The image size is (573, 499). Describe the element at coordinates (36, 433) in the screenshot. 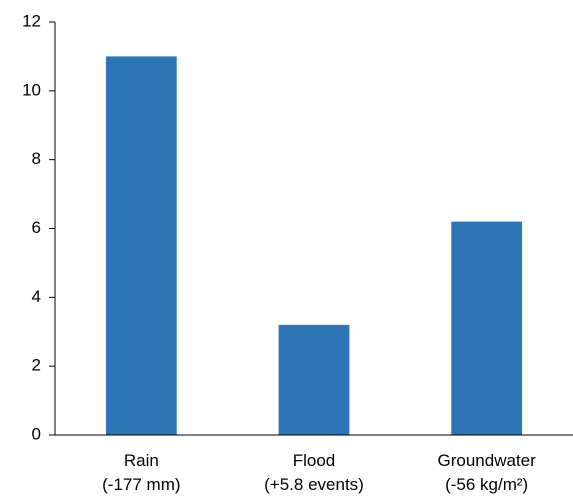

I see `y-tick-label: 0` at that location.